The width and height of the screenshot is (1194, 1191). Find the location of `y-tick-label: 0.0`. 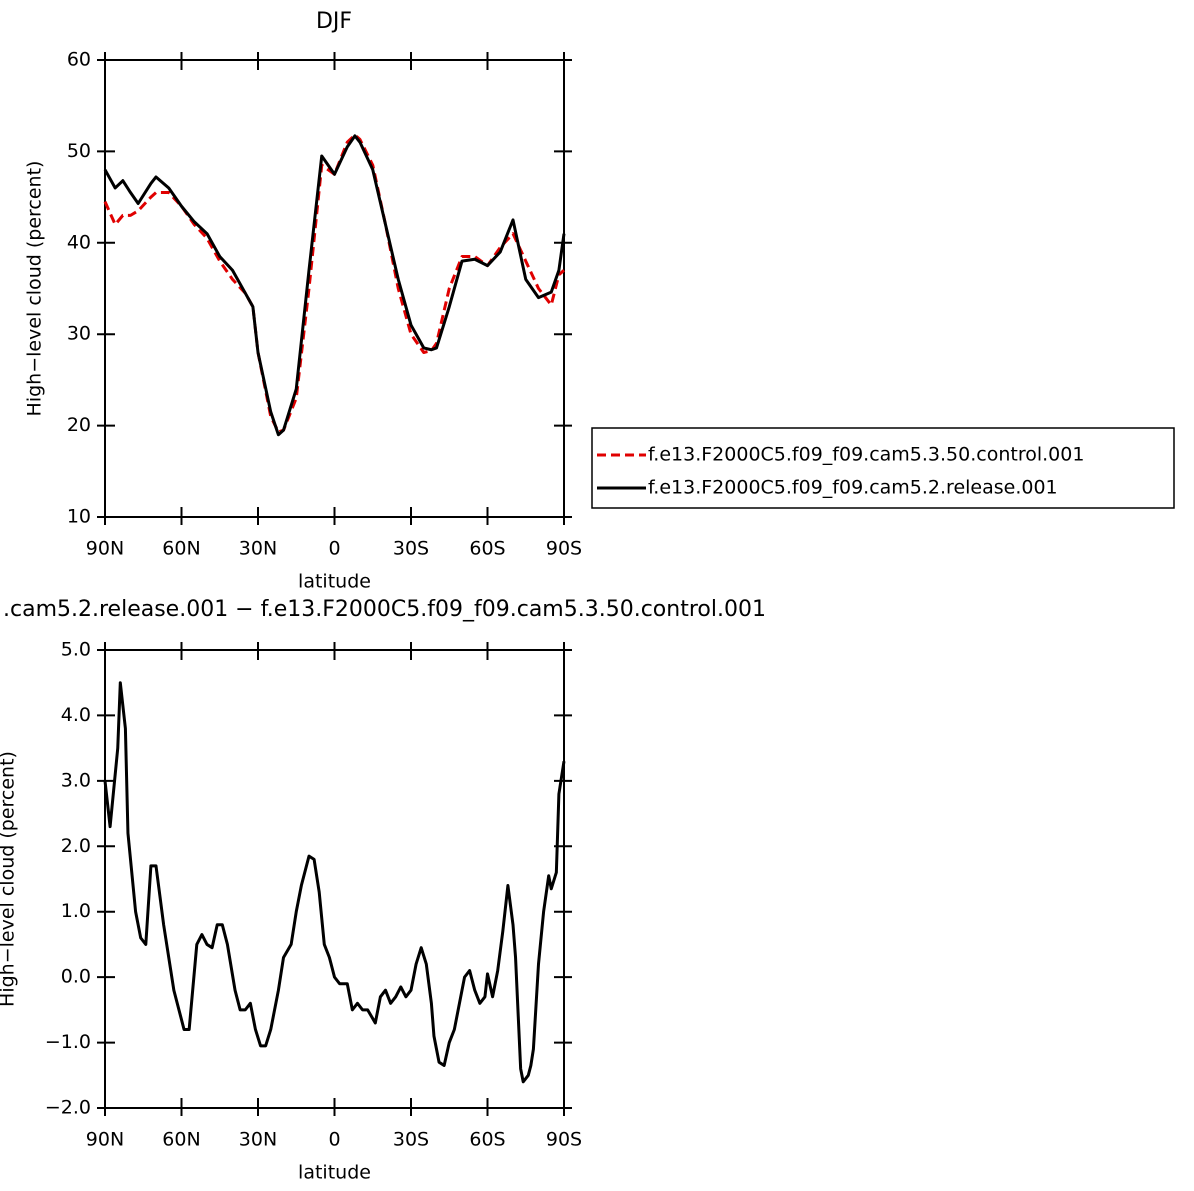

y-tick-label: 0.0 is located at coordinates (76, 977).